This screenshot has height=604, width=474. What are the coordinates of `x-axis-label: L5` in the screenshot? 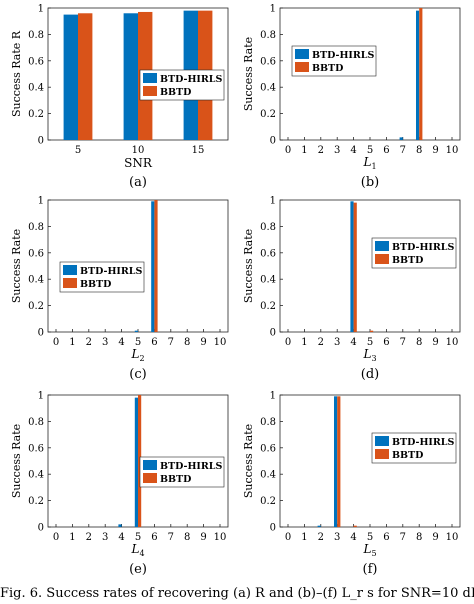 It's located at (369, 550).